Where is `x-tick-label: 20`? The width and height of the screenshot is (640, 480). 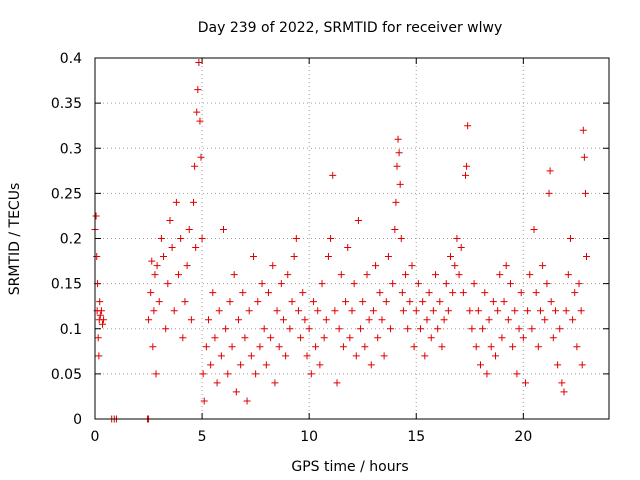
x-tick-label: 20 is located at coordinates (523, 437).